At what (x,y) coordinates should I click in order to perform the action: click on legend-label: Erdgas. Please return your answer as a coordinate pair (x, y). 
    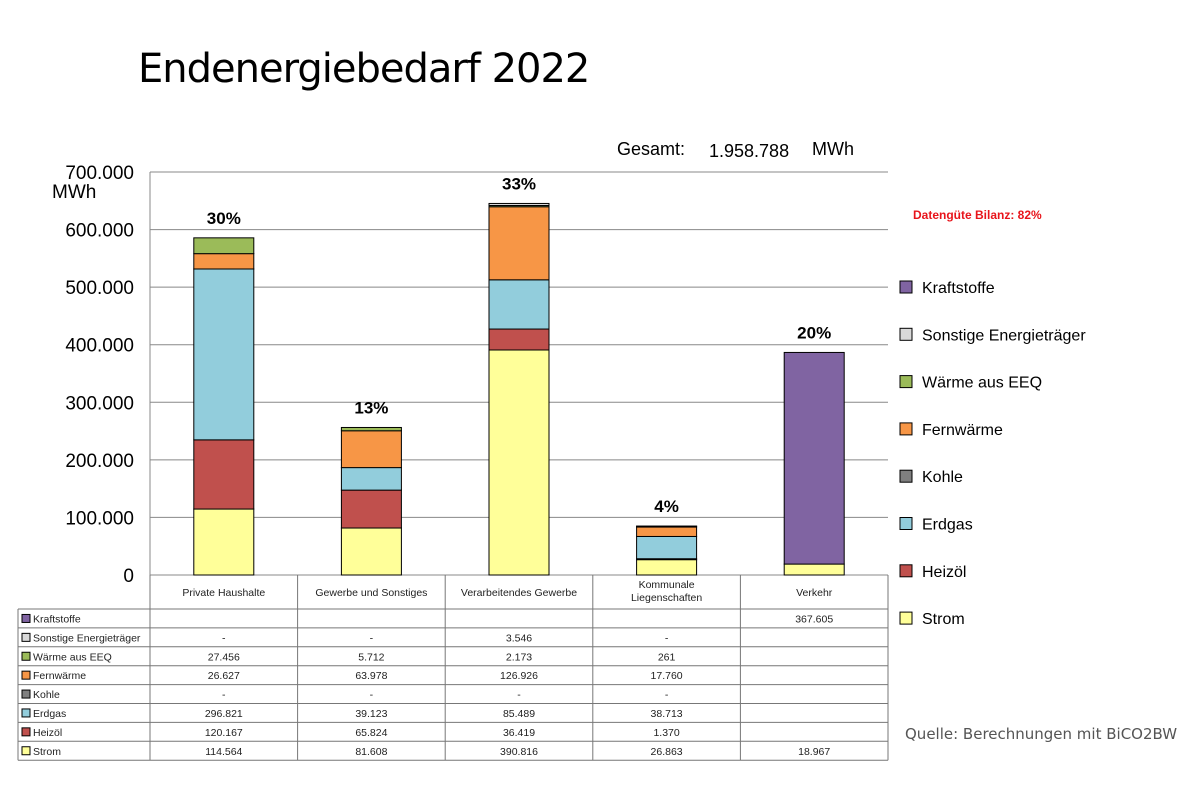
    Looking at the image, I should click on (947, 525).